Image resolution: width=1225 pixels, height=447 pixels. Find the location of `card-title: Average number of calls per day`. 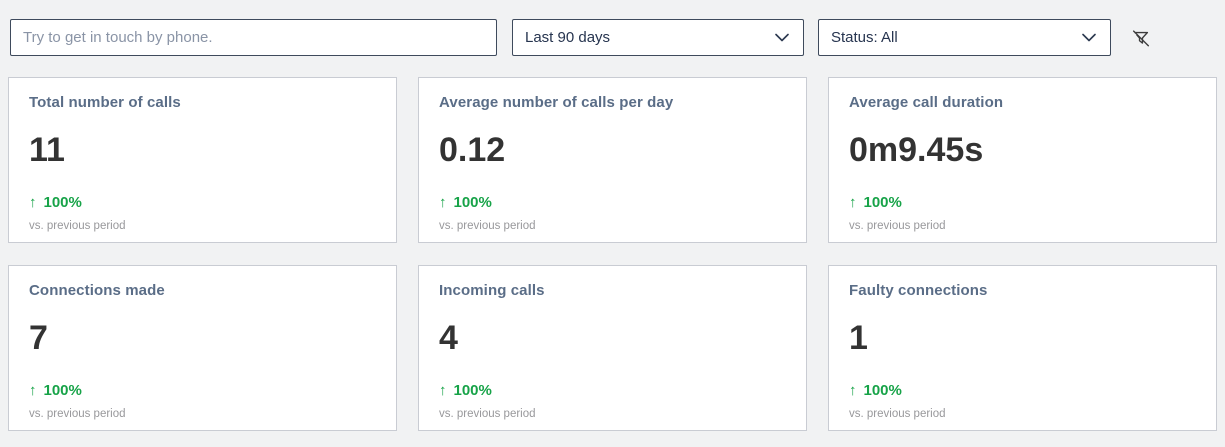

card-title: Average number of calls per day is located at coordinates (556, 102).